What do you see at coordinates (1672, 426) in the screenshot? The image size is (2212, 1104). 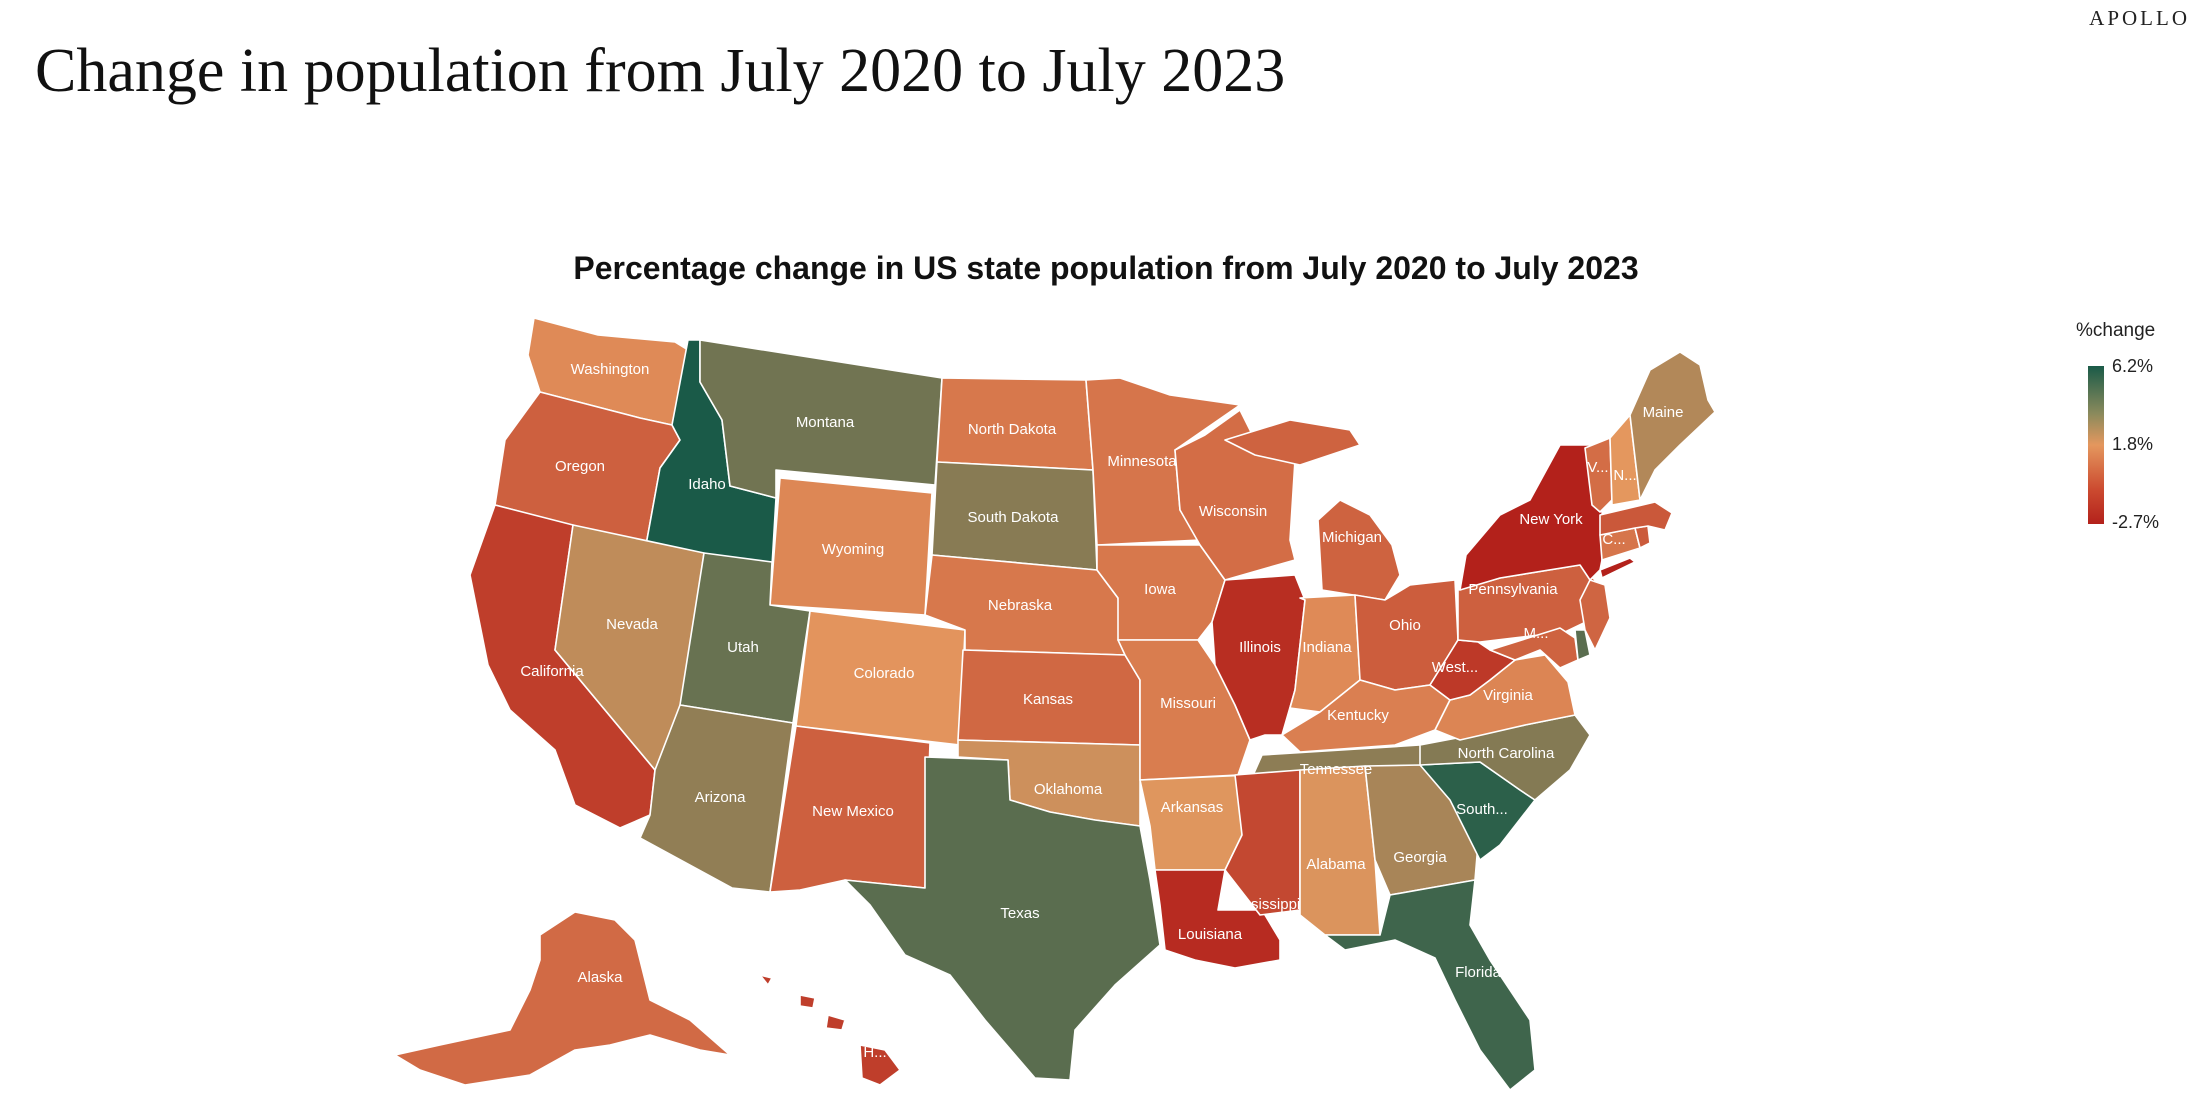 I see `state-maine` at bounding box center [1672, 426].